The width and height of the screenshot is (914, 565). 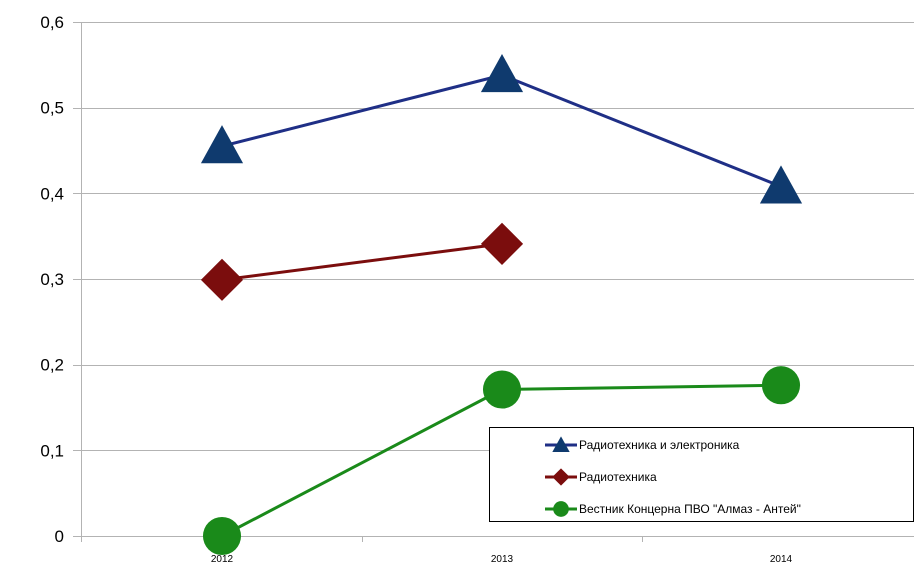 I want to click on legend-item: Вестник Концерна ПВО "Алмаз - Антей", so click(x=673, y=509).